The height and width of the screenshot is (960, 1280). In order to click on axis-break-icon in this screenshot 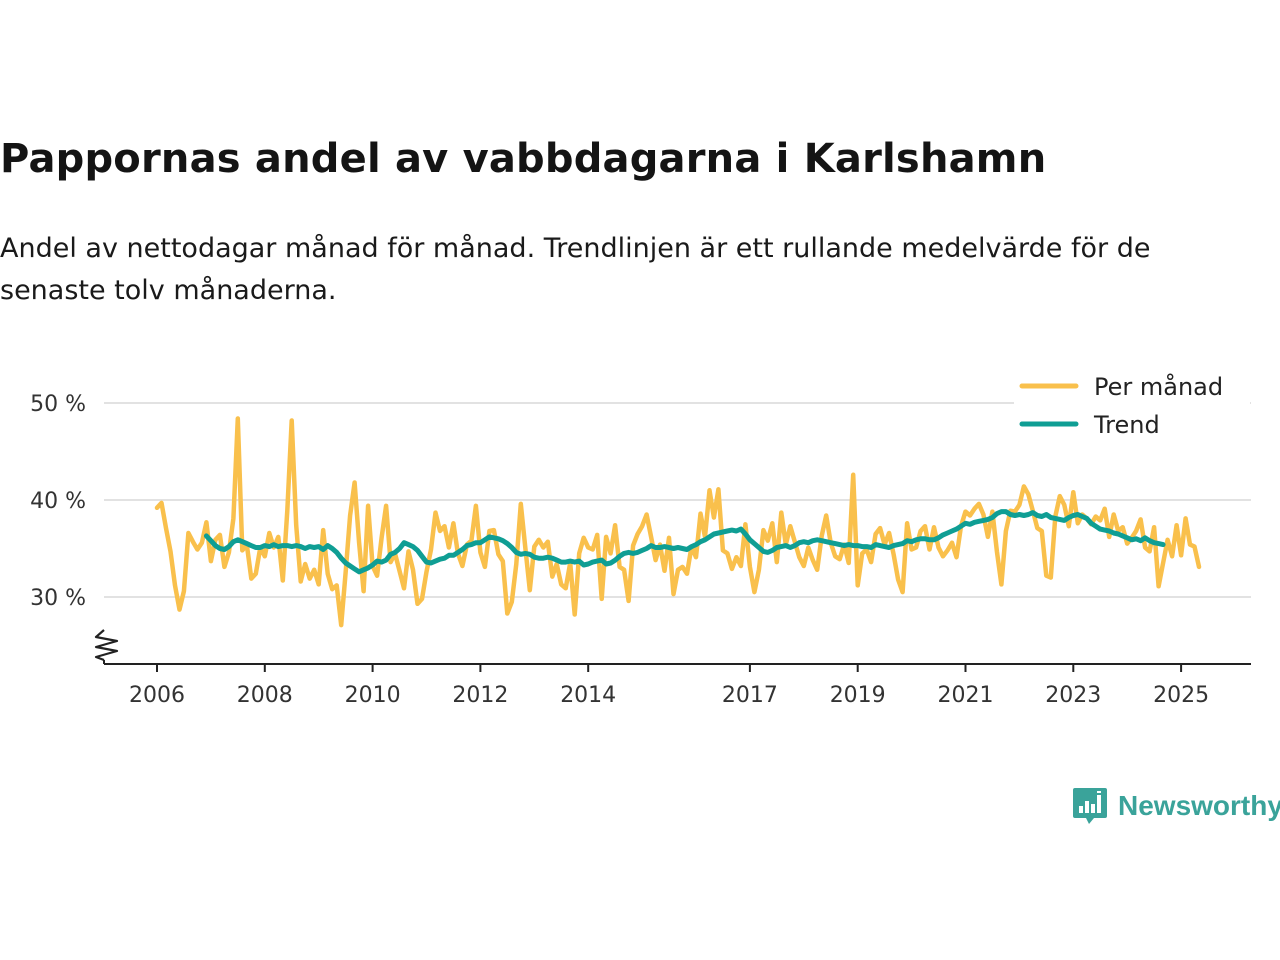, I will do `click(106, 645)`.